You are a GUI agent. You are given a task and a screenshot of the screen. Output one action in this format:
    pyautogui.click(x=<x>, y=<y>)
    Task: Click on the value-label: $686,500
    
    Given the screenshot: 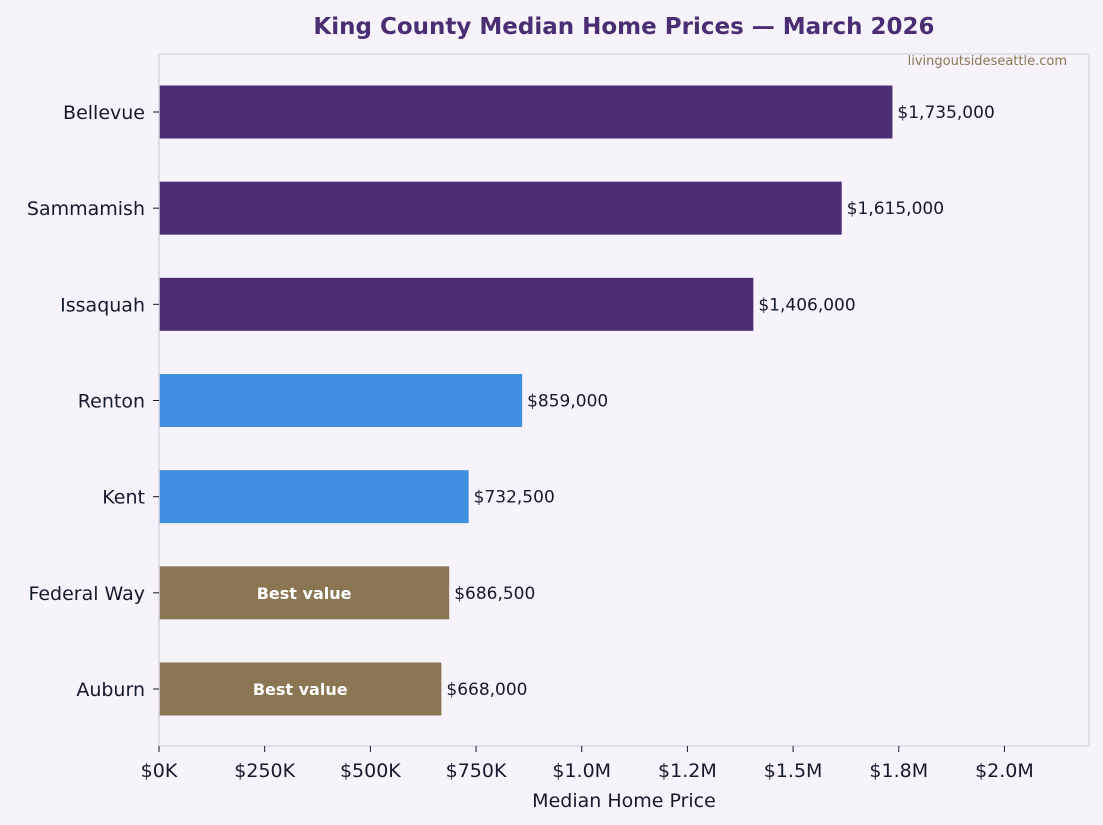 What is the action you would take?
    pyautogui.click(x=494, y=594)
    